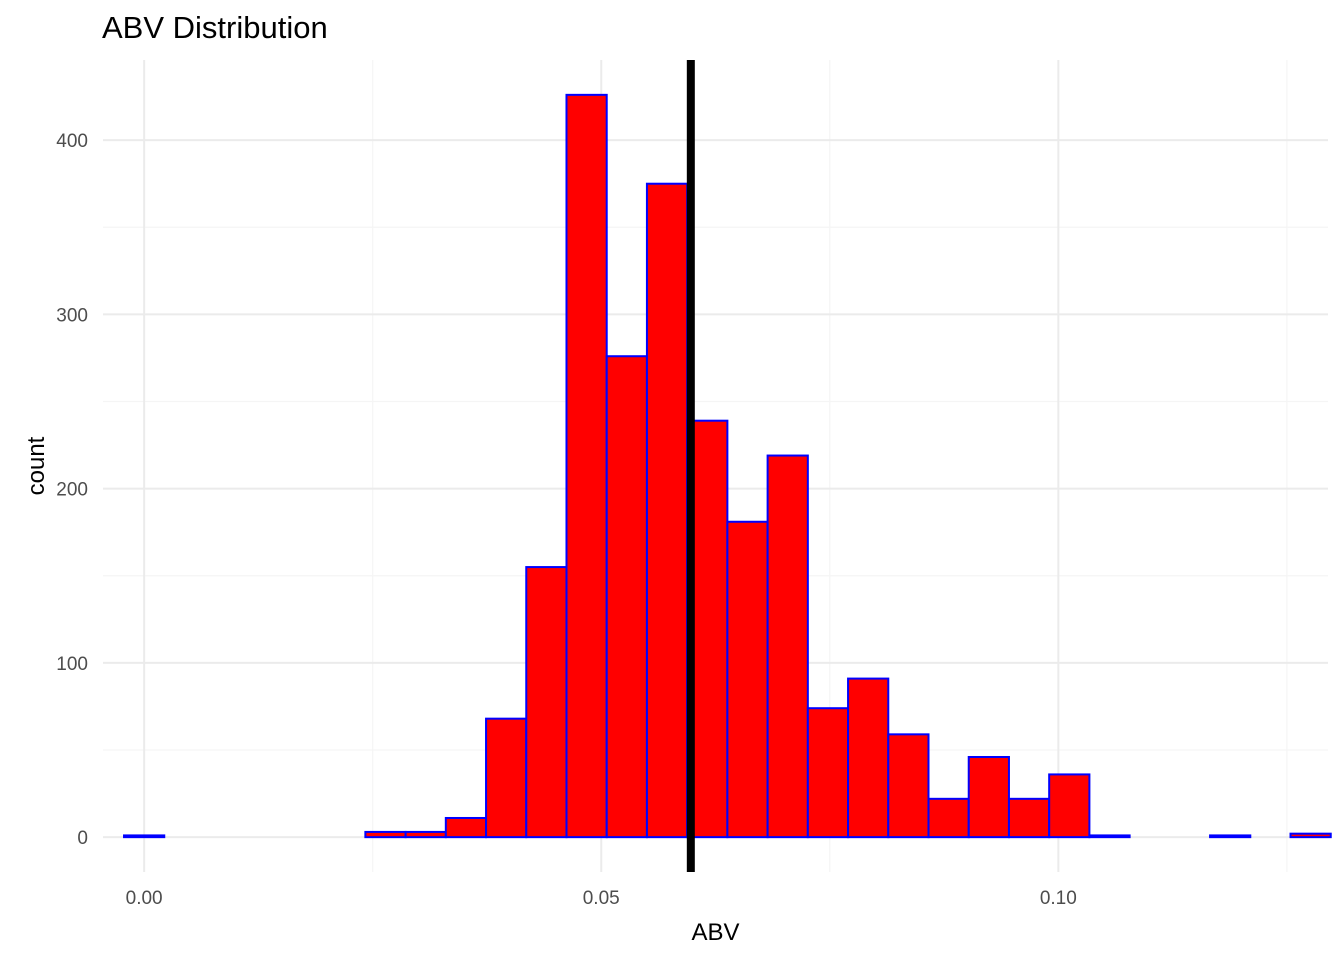 The image size is (1344, 960). Describe the element at coordinates (82, 838) in the screenshot. I see `y-tick-label-0: 0` at that location.